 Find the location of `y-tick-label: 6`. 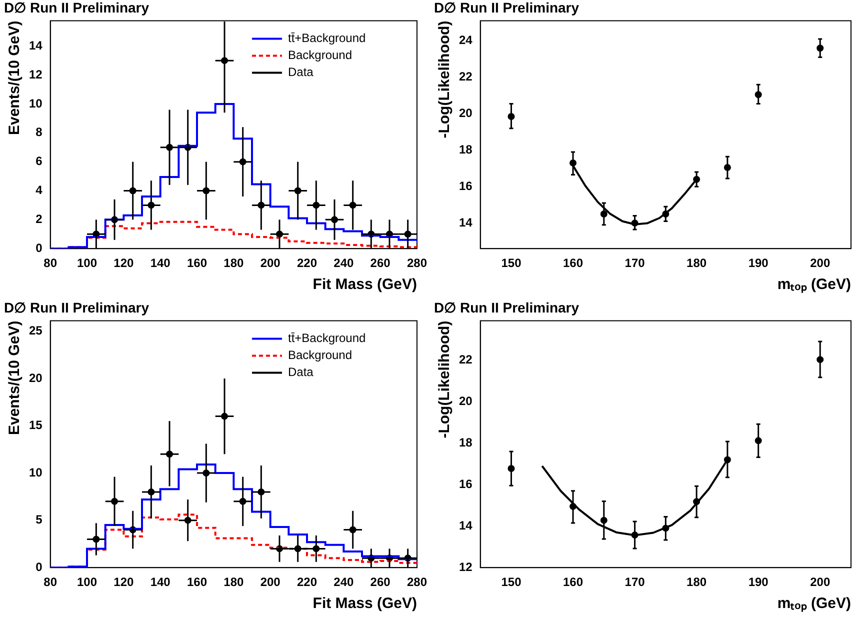

y-tick-label: 6 is located at coordinates (39, 161).